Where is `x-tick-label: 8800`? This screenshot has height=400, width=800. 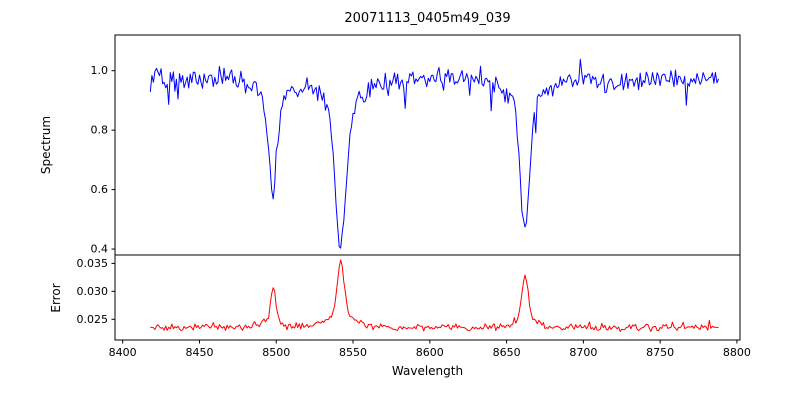 x-tick-label: 8800 is located at coordinates (737, 352).